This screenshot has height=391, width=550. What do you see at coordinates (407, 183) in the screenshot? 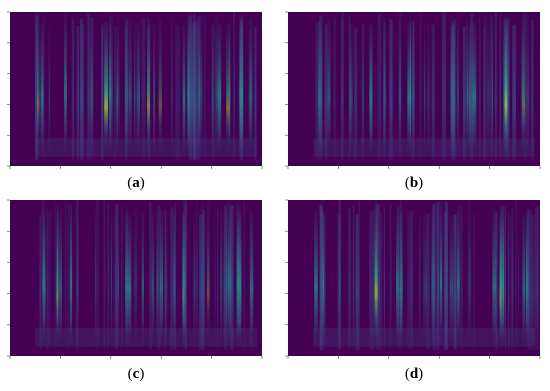
I see `caption-prefix: (` at bounding box center [407, 183].